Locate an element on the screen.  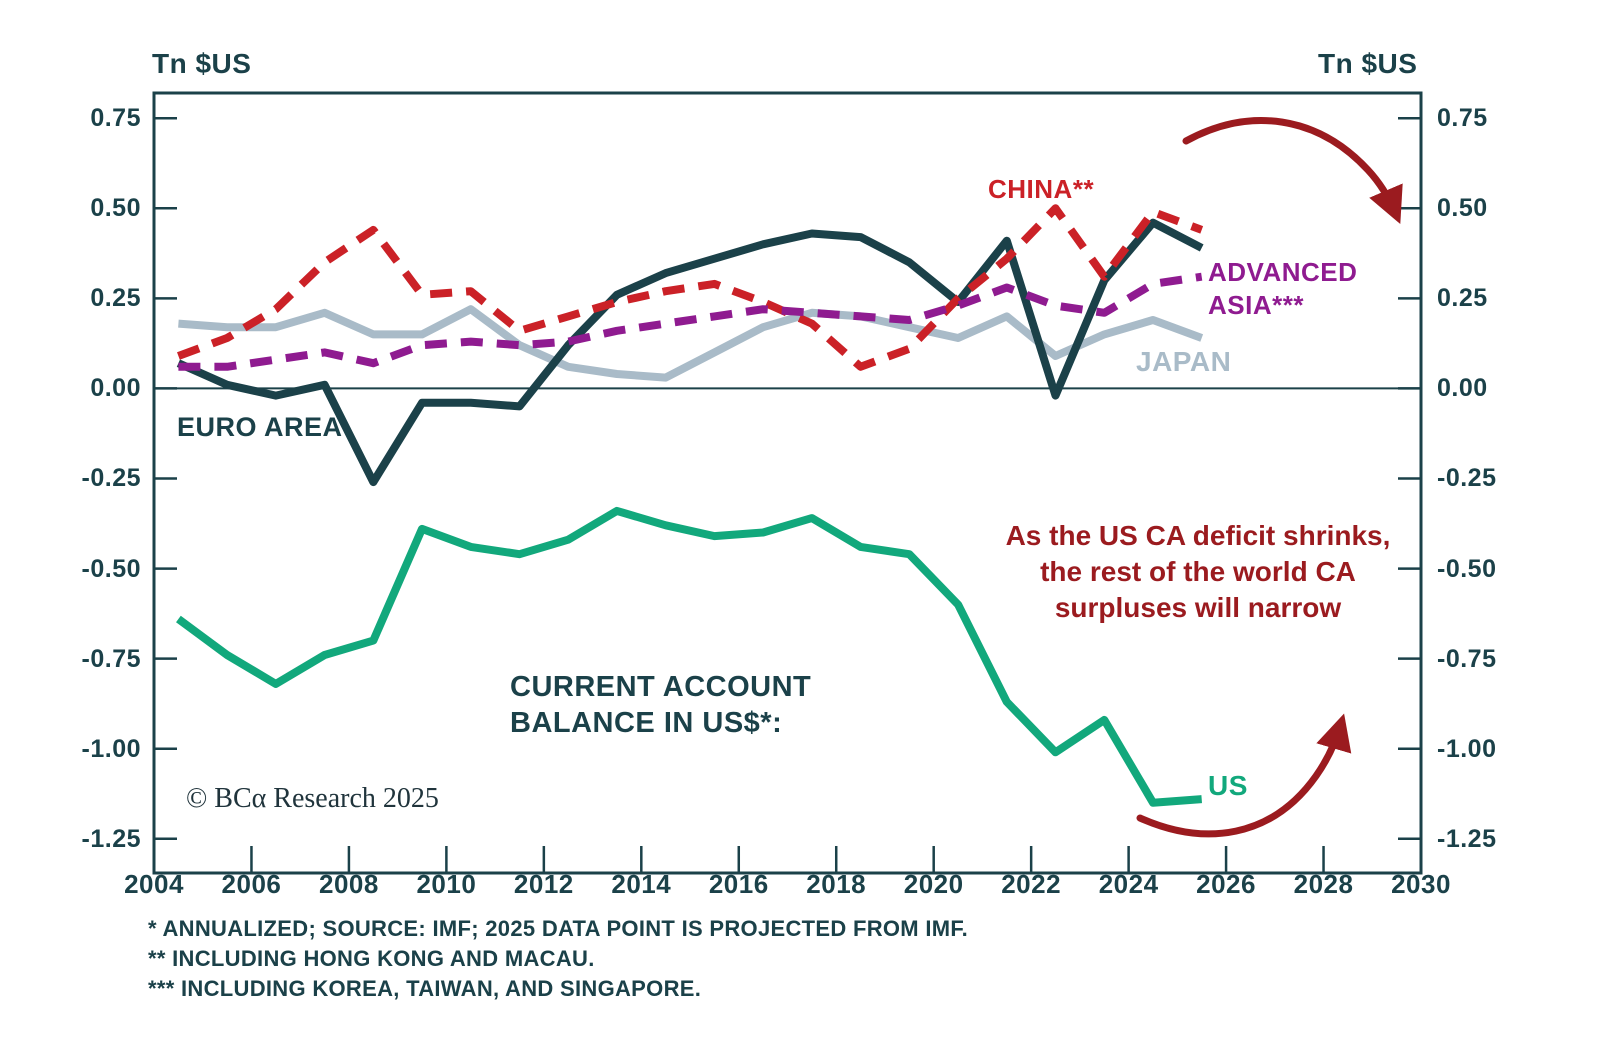
x-tick-label: 2008 is located at coordinates (349, 884).